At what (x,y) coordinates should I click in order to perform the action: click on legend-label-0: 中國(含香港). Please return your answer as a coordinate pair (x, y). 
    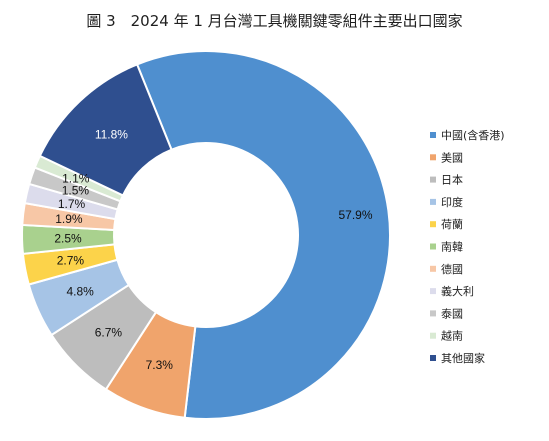
    Looking at the image, I should click on (473, 135).